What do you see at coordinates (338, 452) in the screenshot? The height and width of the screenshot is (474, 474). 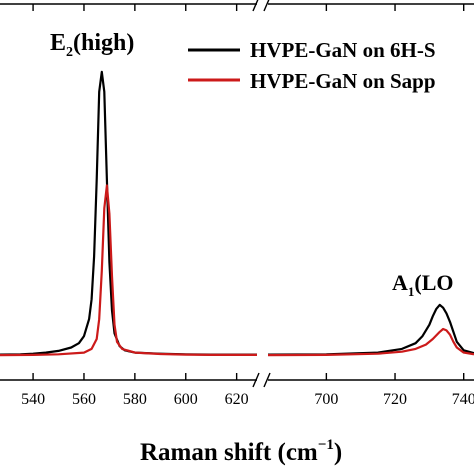 I see `x-axis-label-close: )` at bounding box center [338, 452].